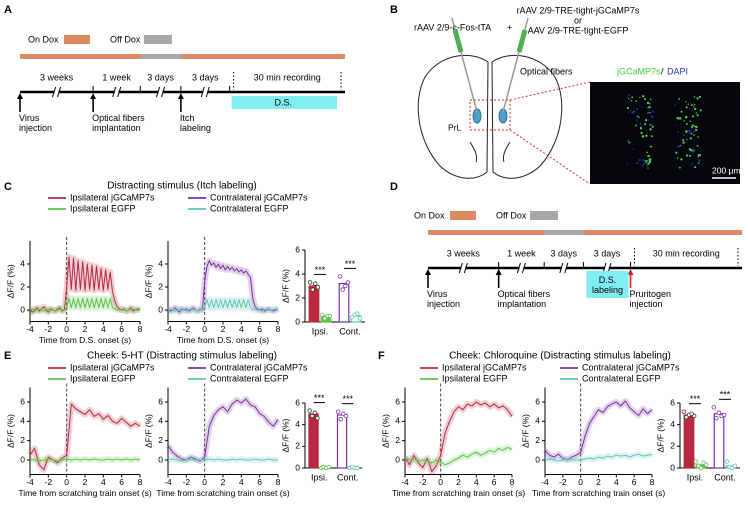 The image size is (748, 526). I want to click on panel-letter: A, so click(8, 10).